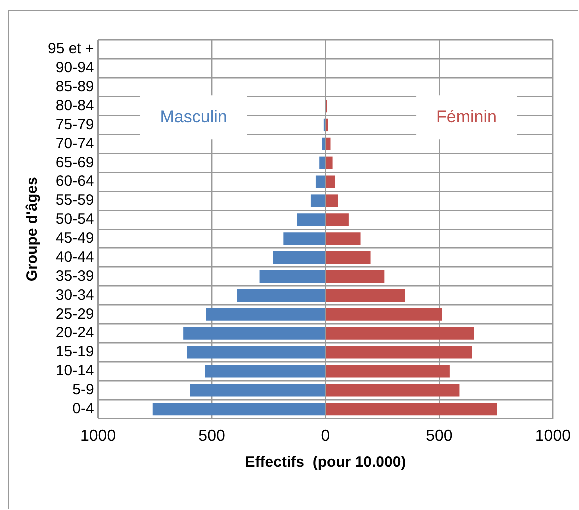 The width and height of the screenshot is (579, 510). Describe the element at coordinates (325, 463) in the screenshot. I see `x-axis-title: Effectifs (pour 10.000)` at that location.